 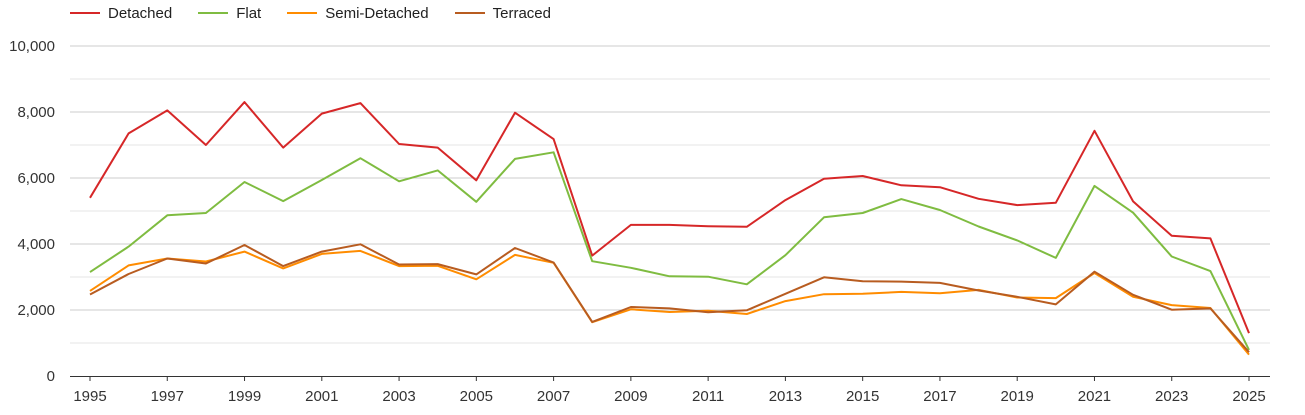 I want to click on legend-item-semi-detached: Semi-Detached, so click(x=358, y=13).